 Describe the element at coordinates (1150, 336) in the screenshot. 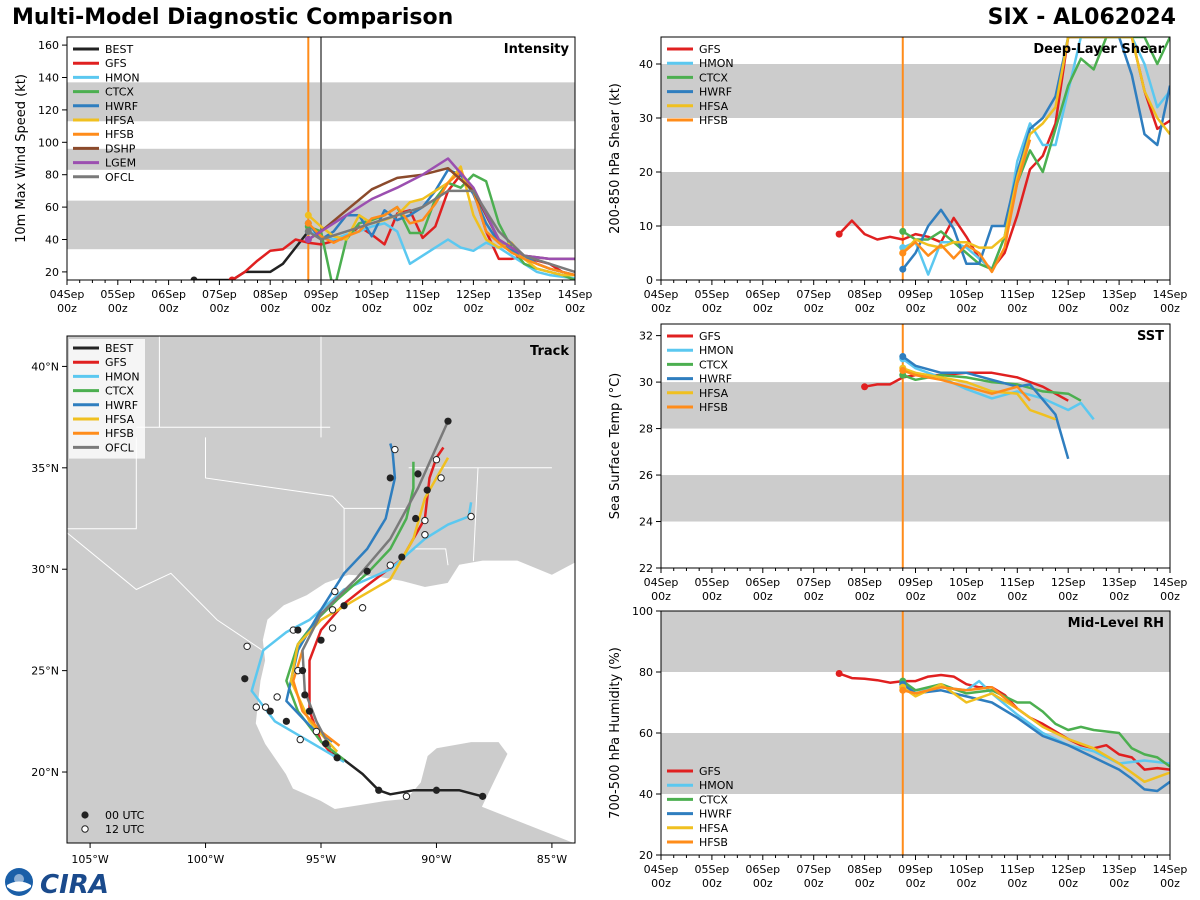

I see `panel-title: SST` at that location.